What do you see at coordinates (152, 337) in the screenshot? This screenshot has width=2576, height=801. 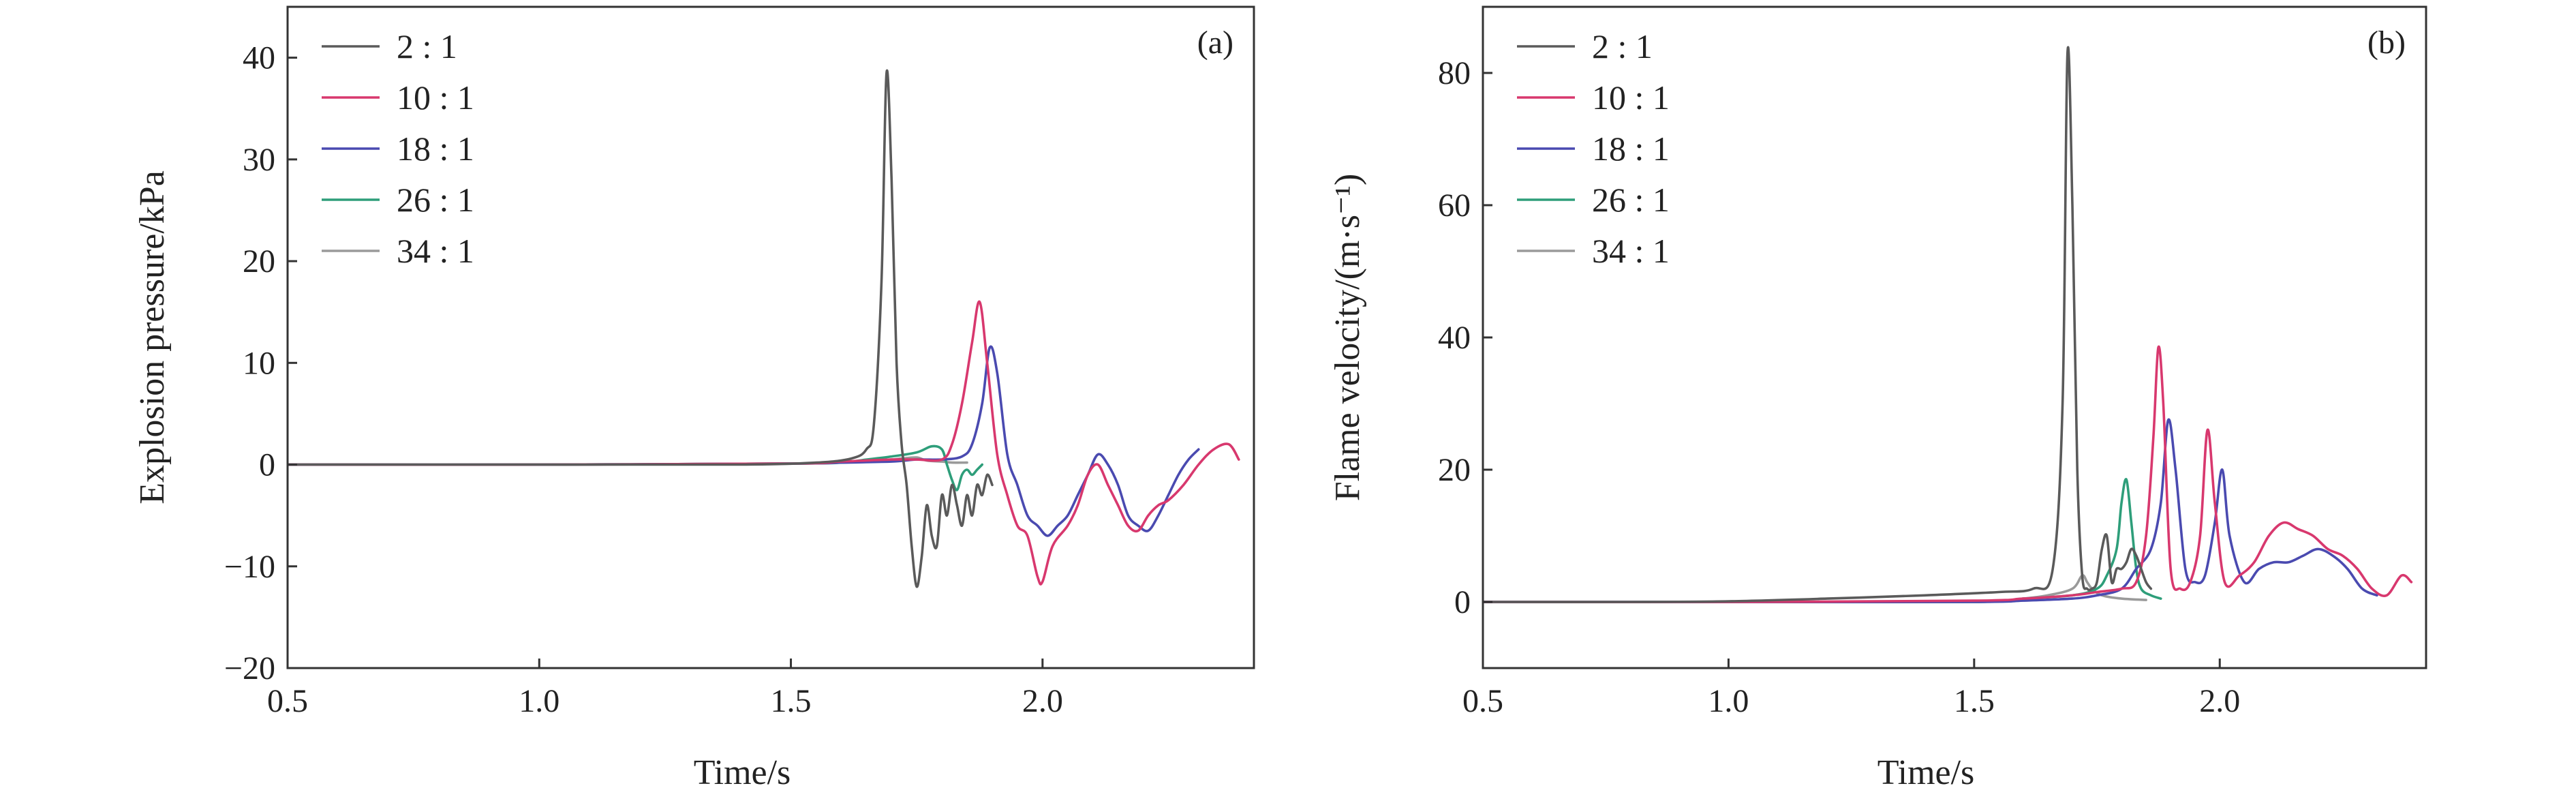 I see `y-axis-label: Explosion pressure/kPa` at bounding box center [152, 337].